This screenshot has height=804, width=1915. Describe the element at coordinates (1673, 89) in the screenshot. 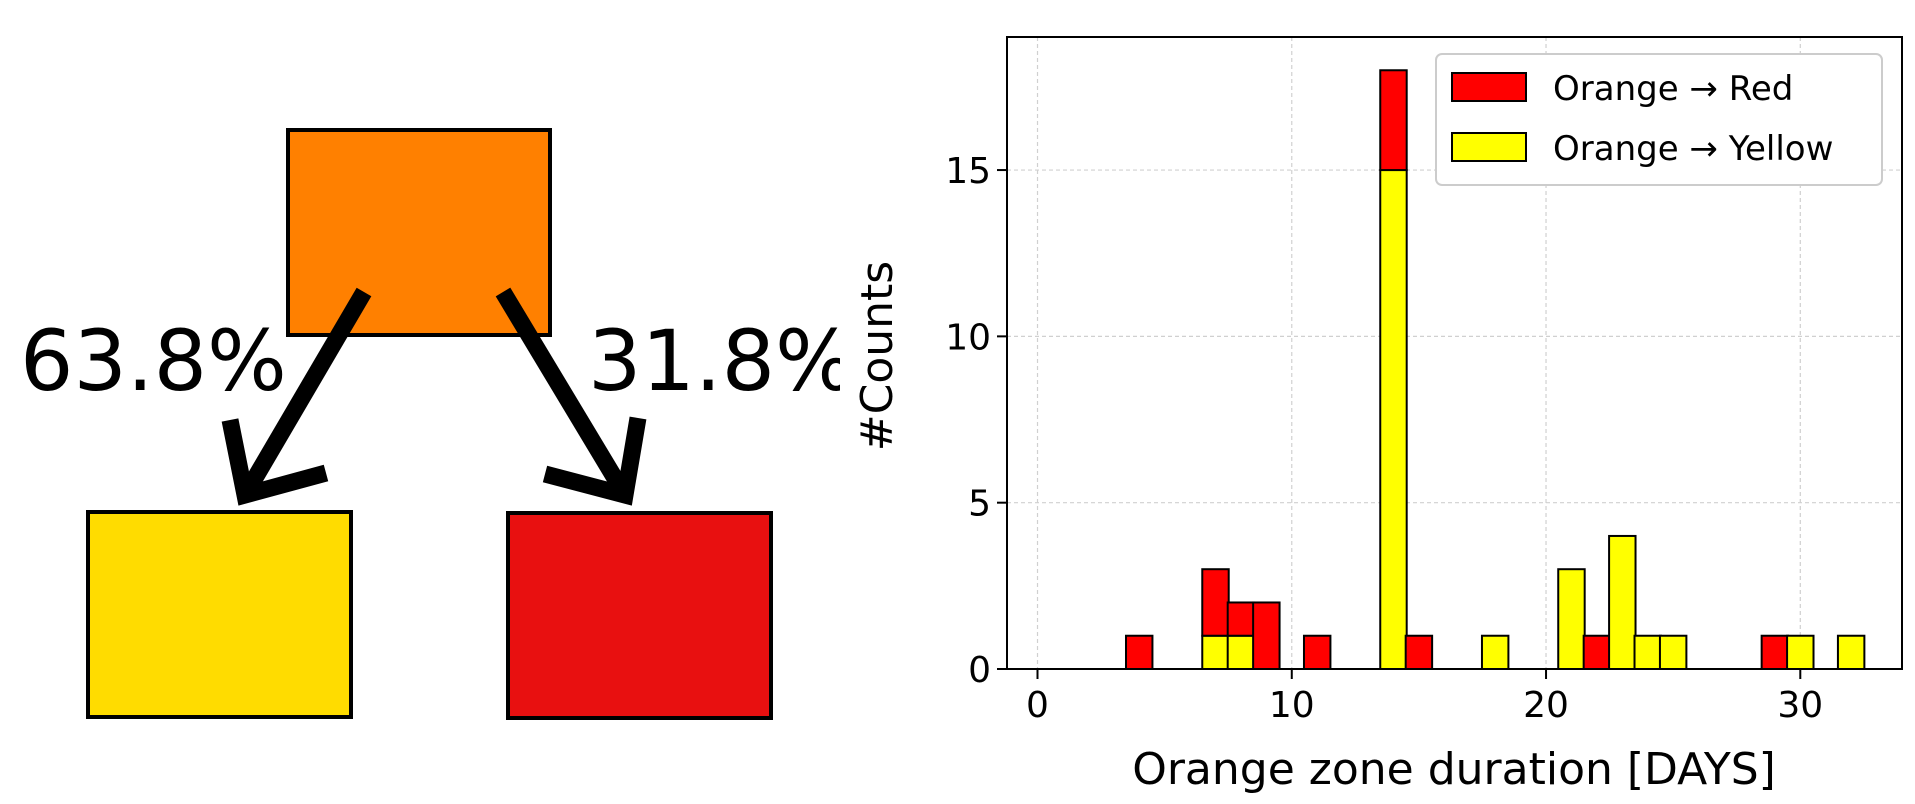

I see `legend-label-red: Orange → Red` at that location.